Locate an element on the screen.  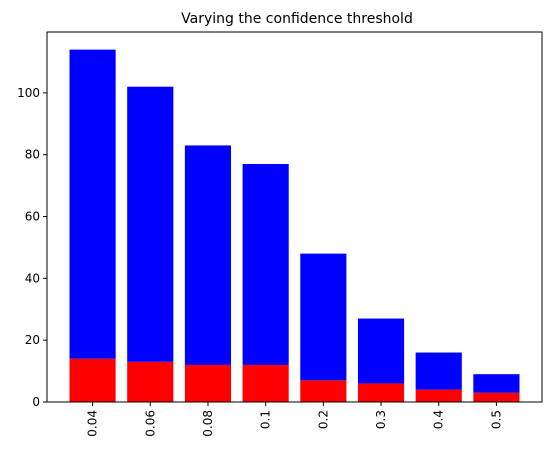
x-tick-label-0.06: 0.06 is located at coordinates (150, 423).